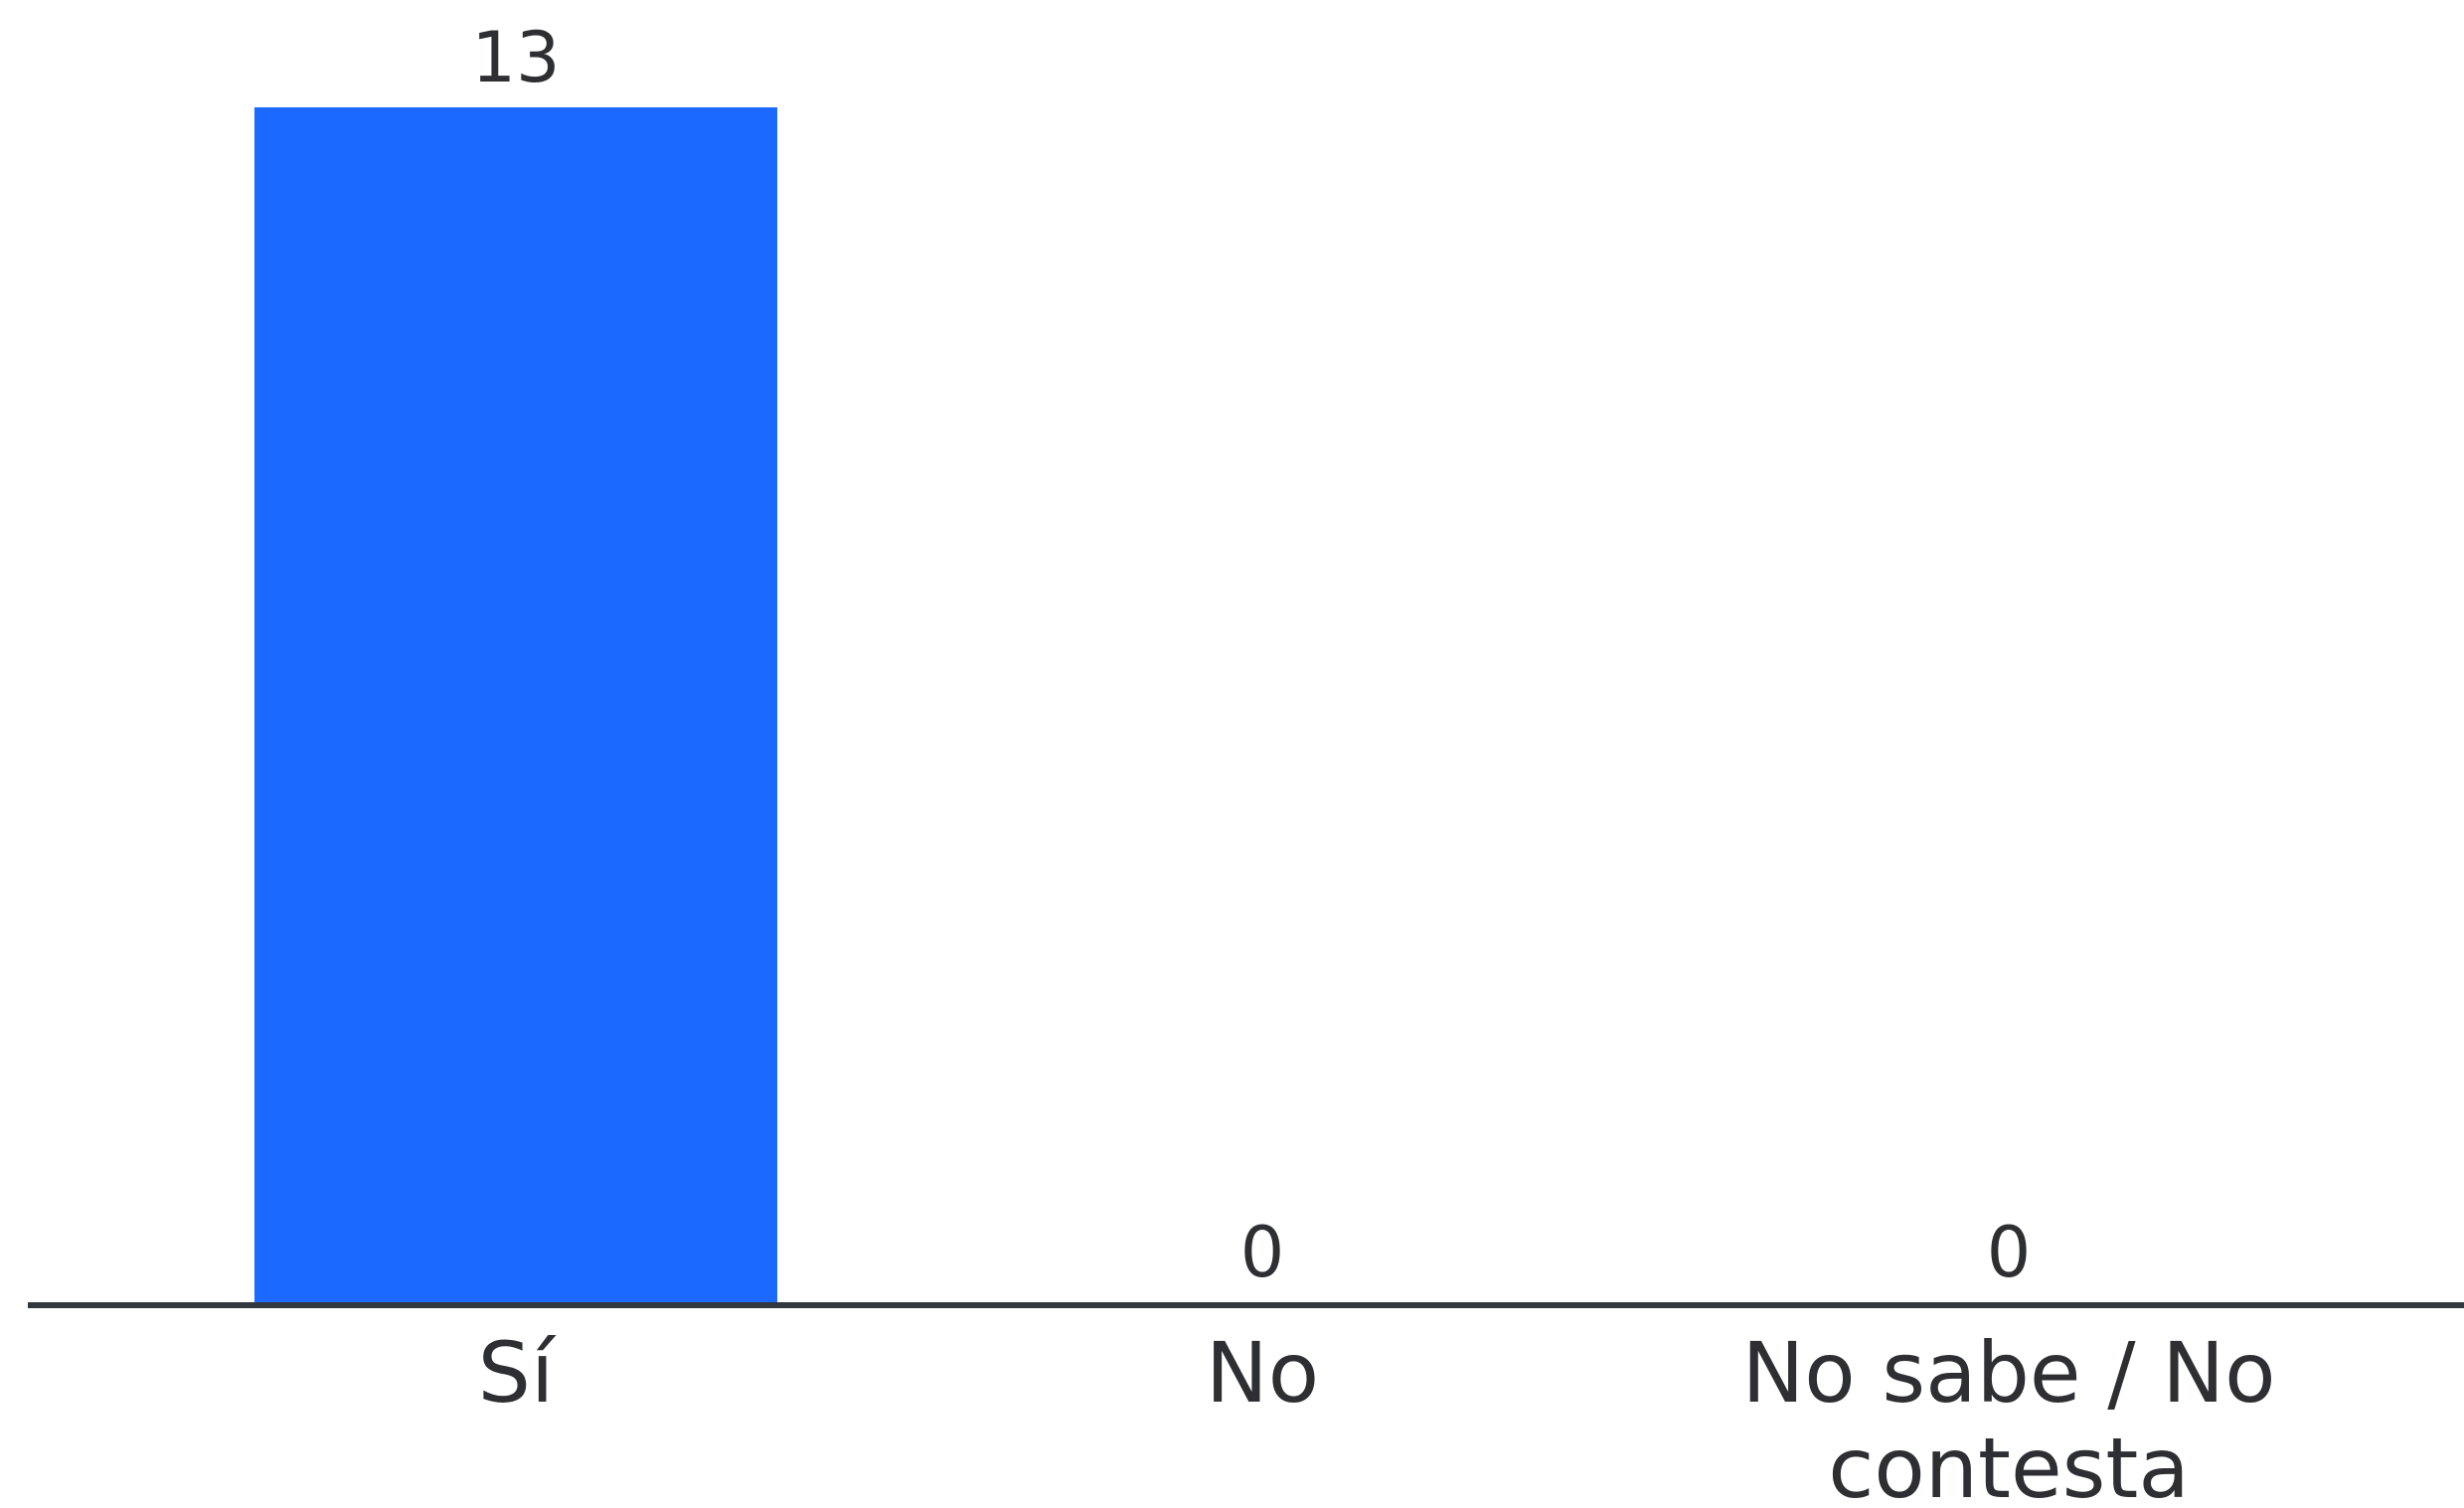 The height and width of the screenshot is (1508, 2464). I want to click on x-tick-label-2-line-0: No sabe / No, so click(2008, 1373).